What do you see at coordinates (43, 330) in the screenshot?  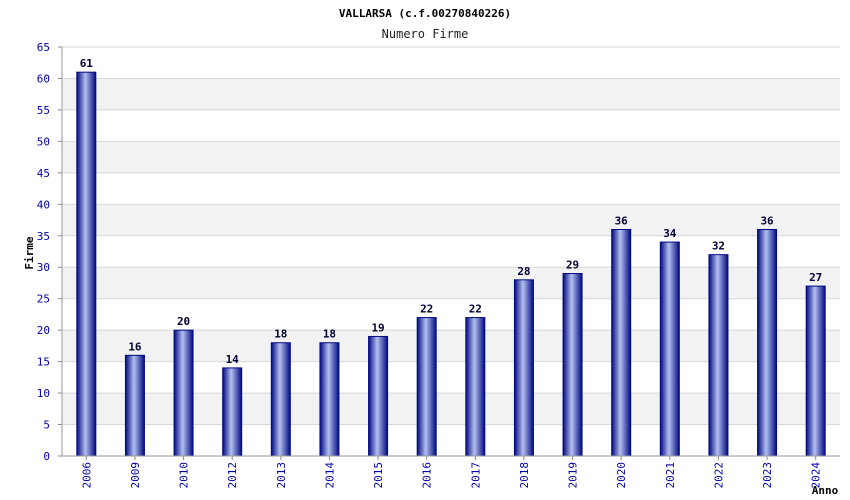 I see `y-tick-label: 20` at bounding box center [43, 330].